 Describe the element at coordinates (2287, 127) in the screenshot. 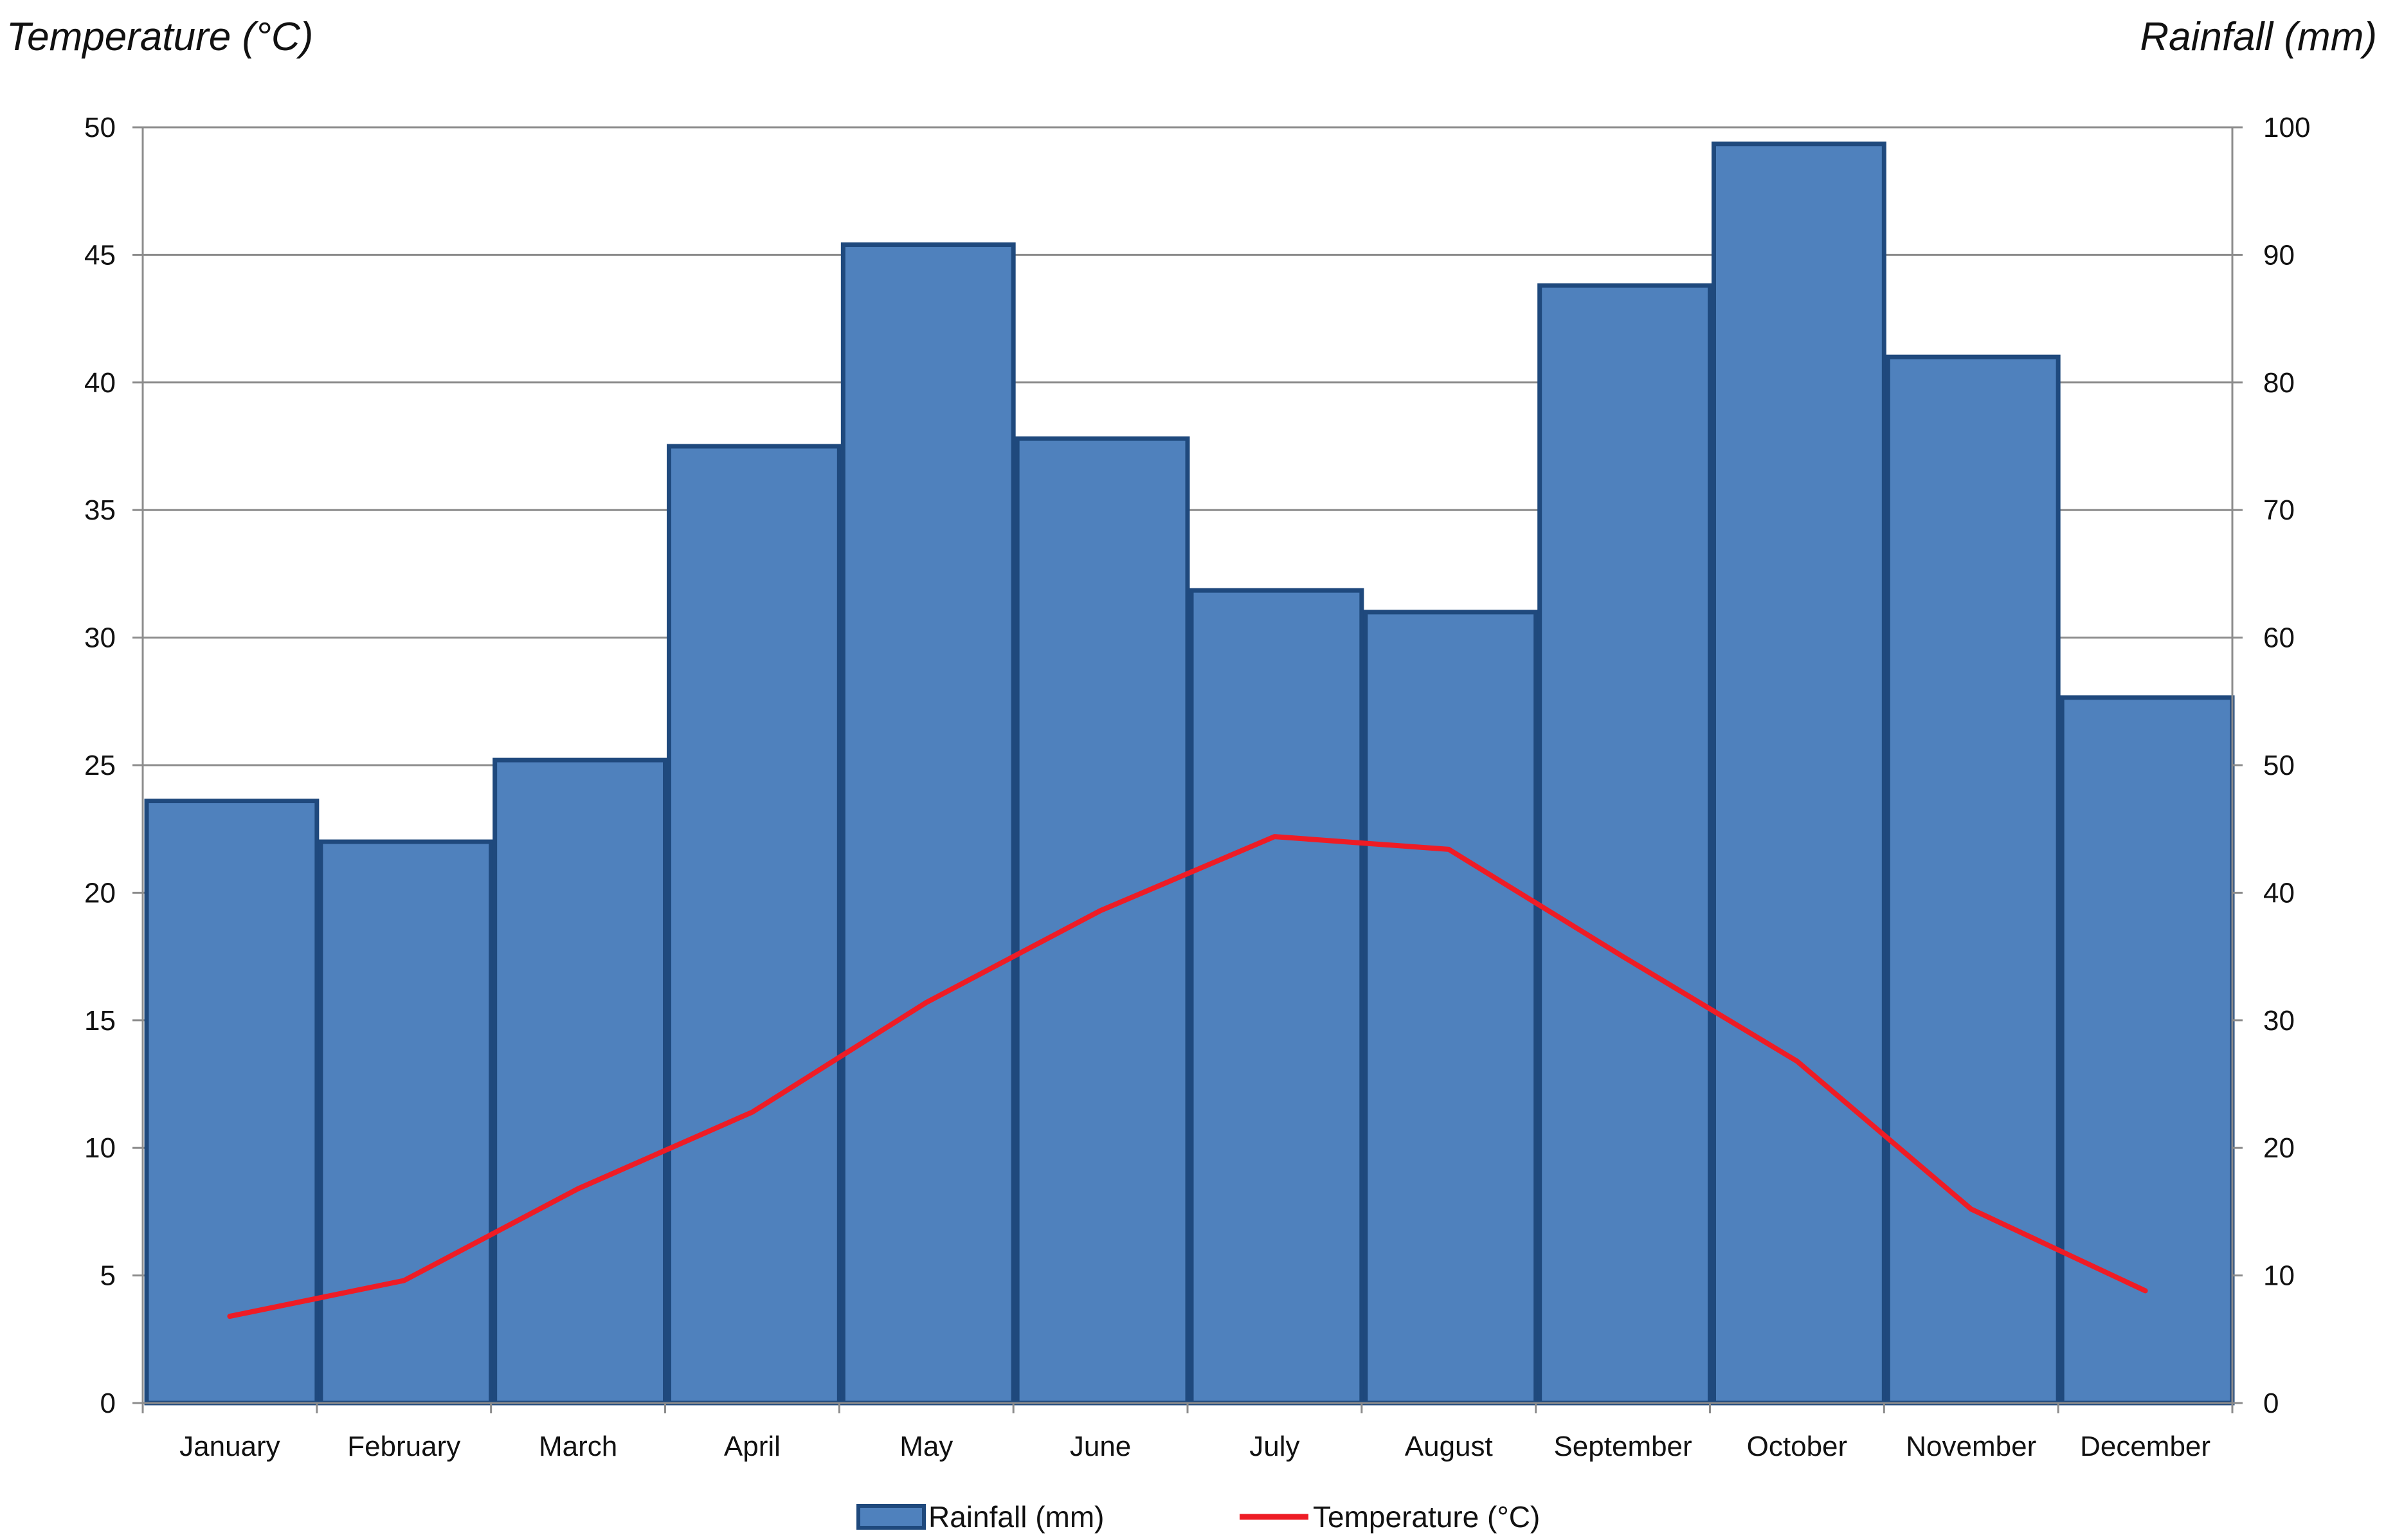

I see `right-tick-label: 100` at that location.